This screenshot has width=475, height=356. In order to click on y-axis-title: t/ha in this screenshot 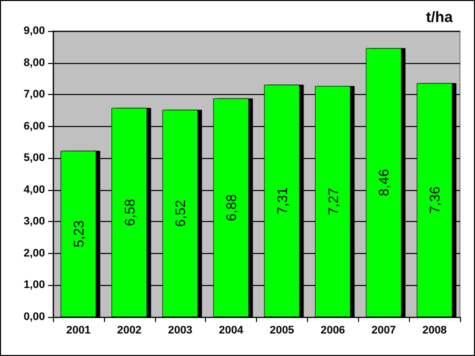, I will do `click(440, 17)`.